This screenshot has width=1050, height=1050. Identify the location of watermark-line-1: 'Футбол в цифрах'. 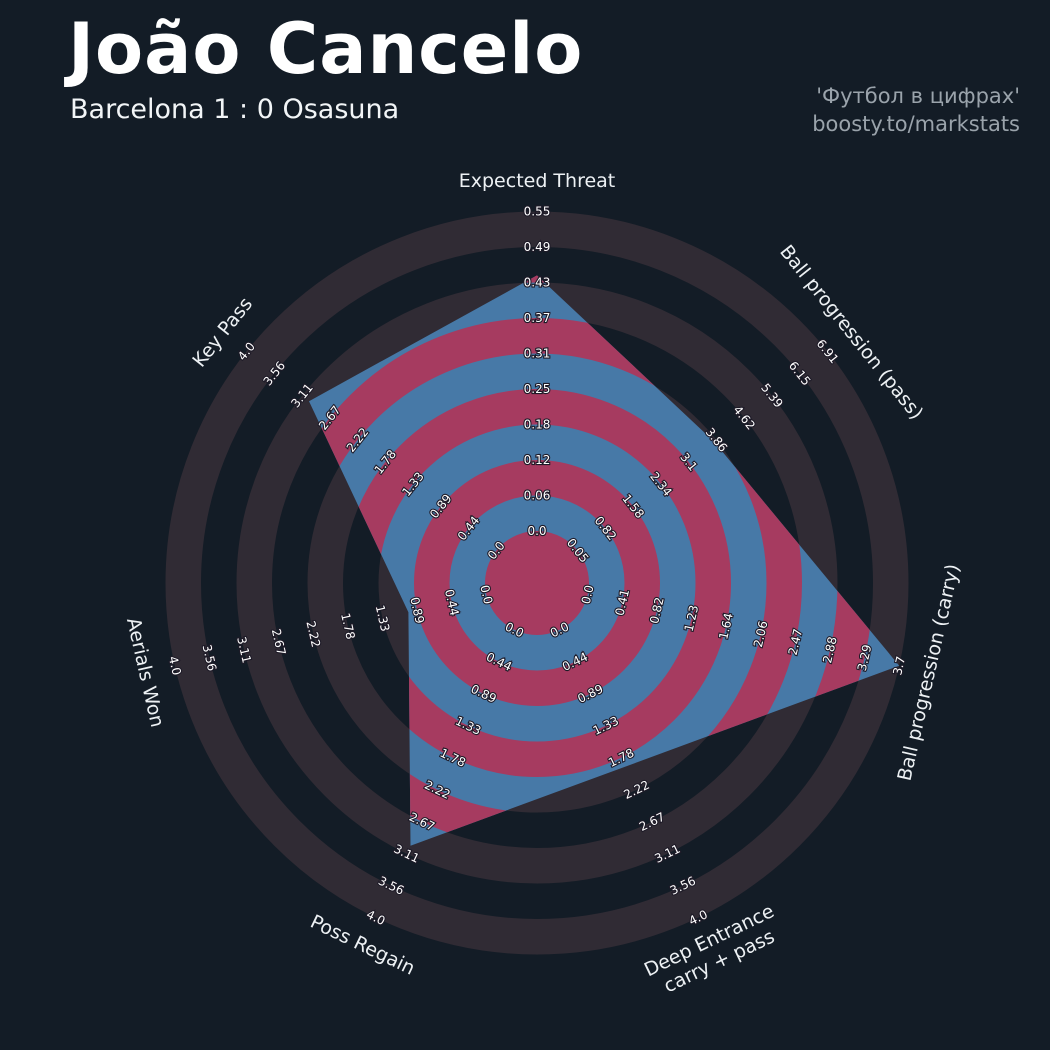
(918, 96).